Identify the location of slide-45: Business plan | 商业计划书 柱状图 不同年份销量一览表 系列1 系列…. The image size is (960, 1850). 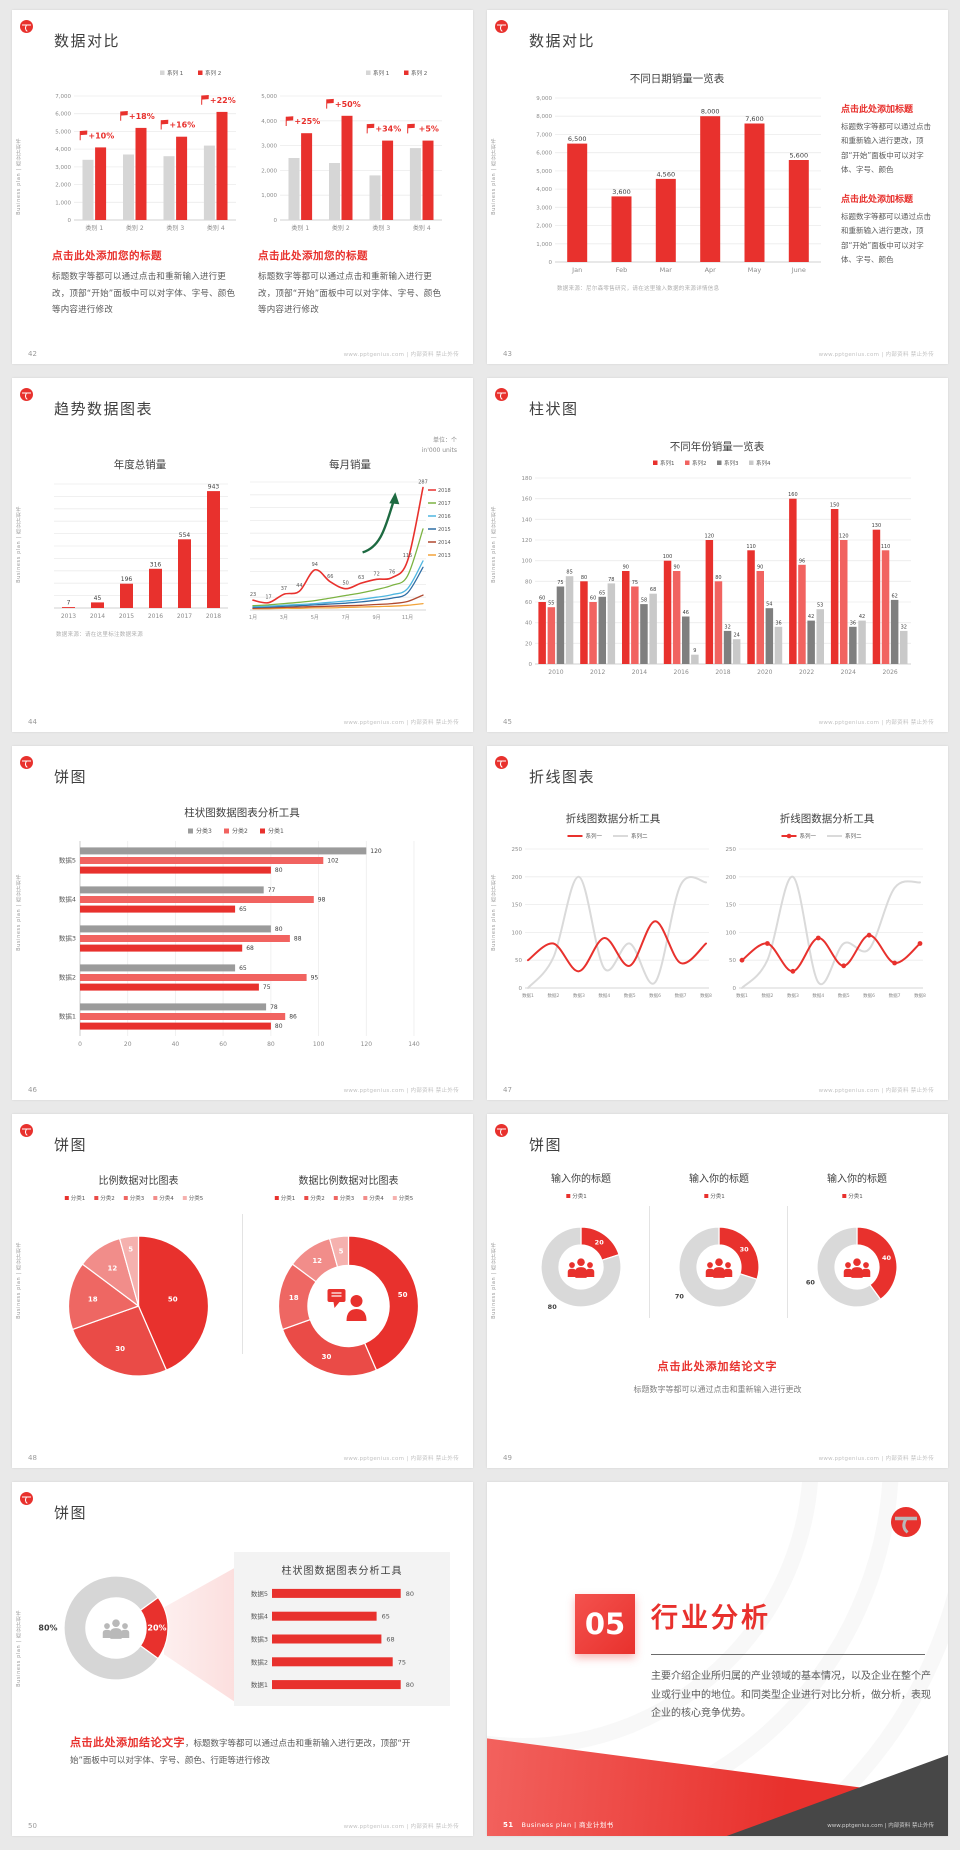
(717, 555).